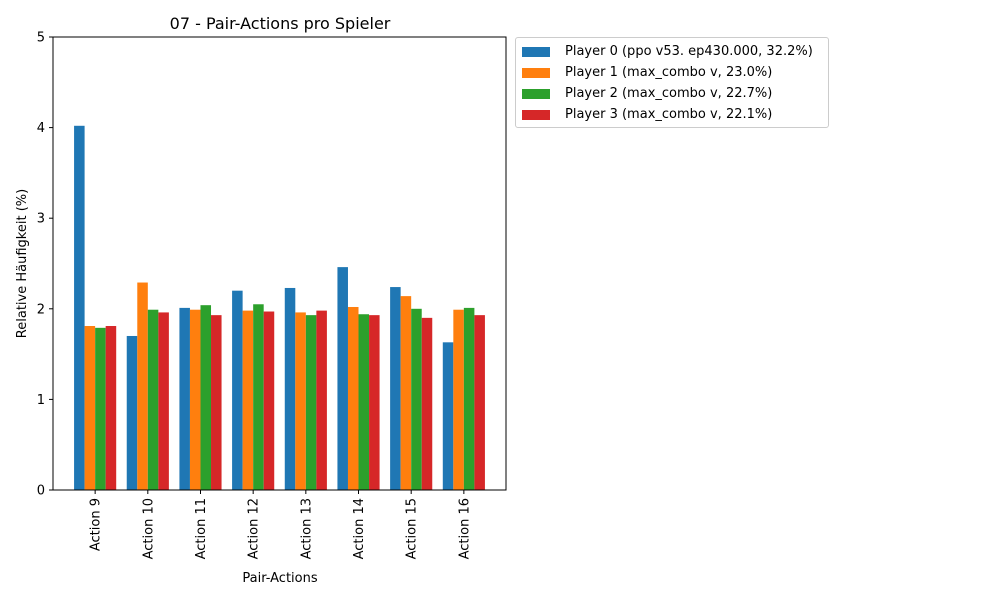 This screenshot has height=600, width=1000. Describe the element at coordinates (669, 114) in the screenshot. I see `legend-label: Player 3 (max_combo v, 22.1%)` at that location.